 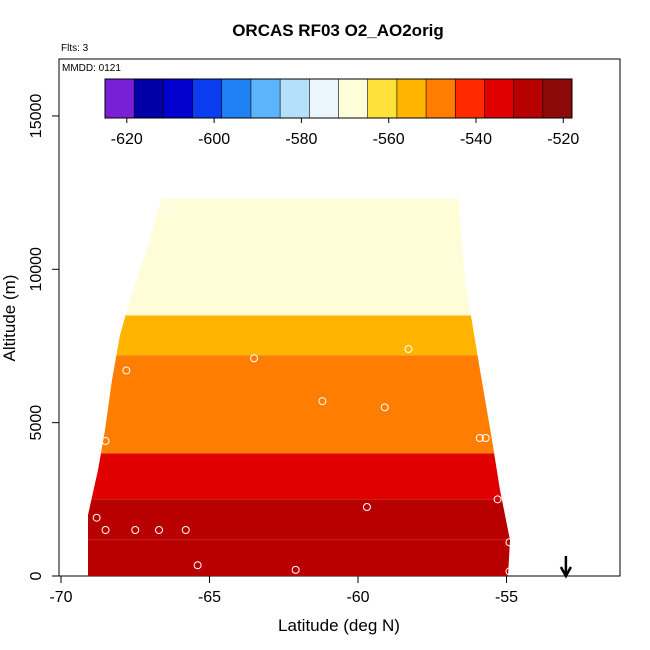 I want to click on date-annotation: MMDD: 0121, so click(x=91, y=68).